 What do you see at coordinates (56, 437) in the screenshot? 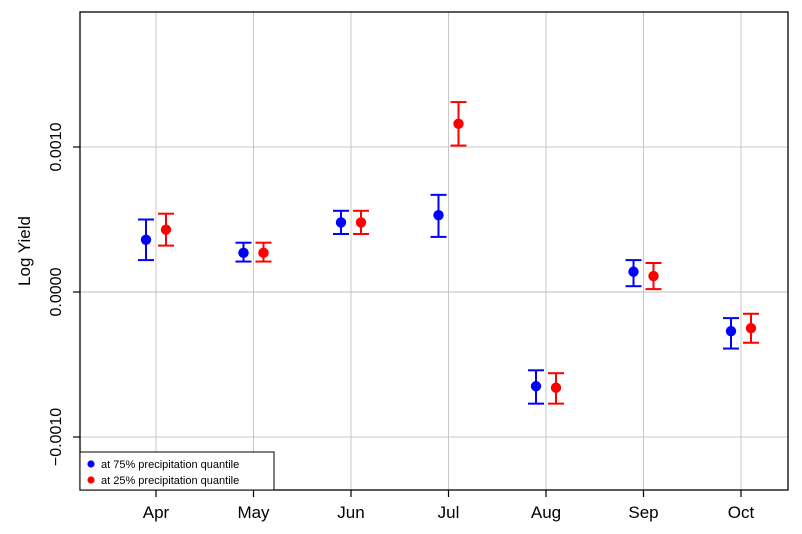
I see `y-tick-label: −0.0010` at bounding box center [56, 437].